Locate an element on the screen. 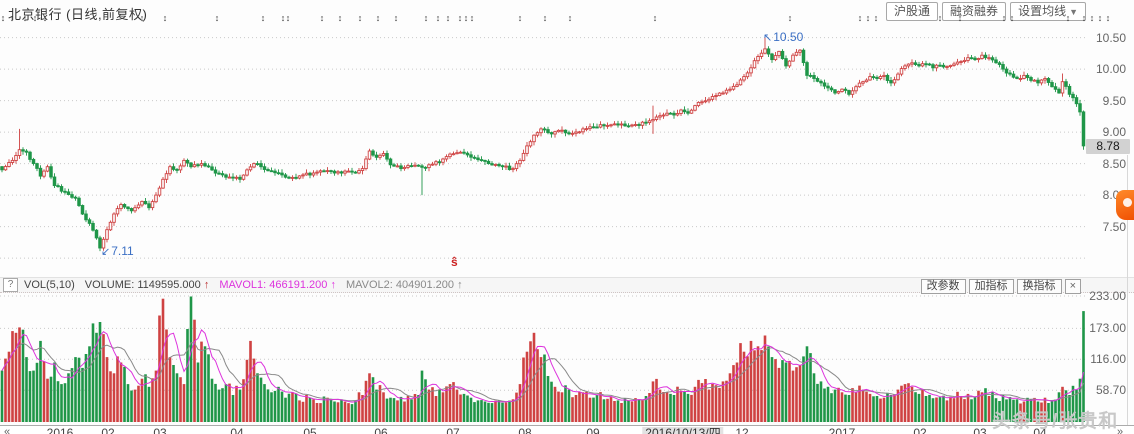  switch-indicator-button: 换指标 is located at coordinates (1039, 286).